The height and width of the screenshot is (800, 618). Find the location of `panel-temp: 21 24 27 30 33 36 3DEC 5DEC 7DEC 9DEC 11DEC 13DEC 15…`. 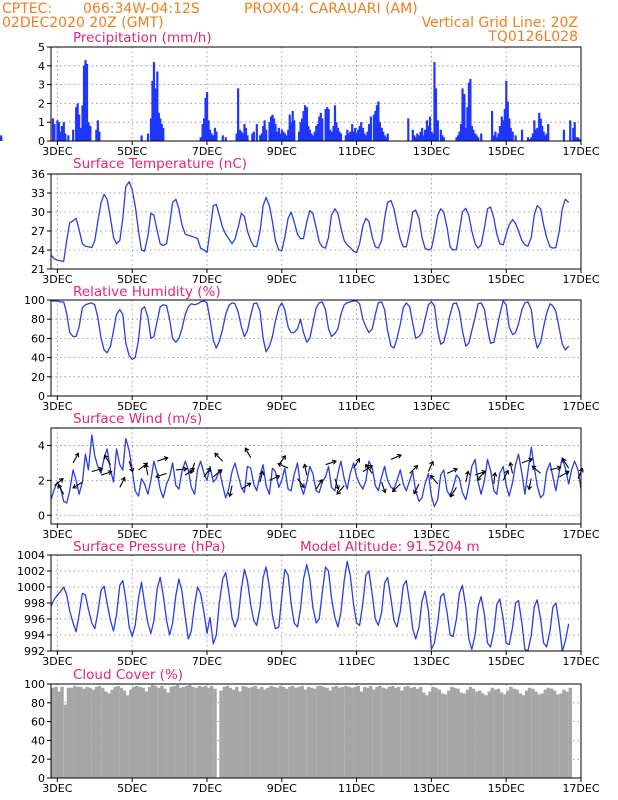

panel-temp: 21 24 27 30 33 36 3DEC 5DEC 7DEC 9DEC 11DEC 13DEC 15… is located at coordinates (315, 221).